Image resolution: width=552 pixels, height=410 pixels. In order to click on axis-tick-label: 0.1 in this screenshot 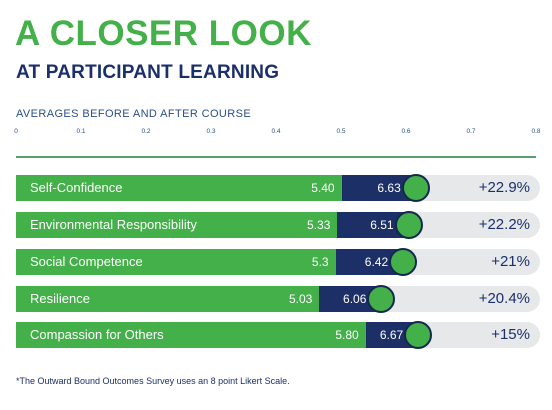, I will do `click(81, 131)`.